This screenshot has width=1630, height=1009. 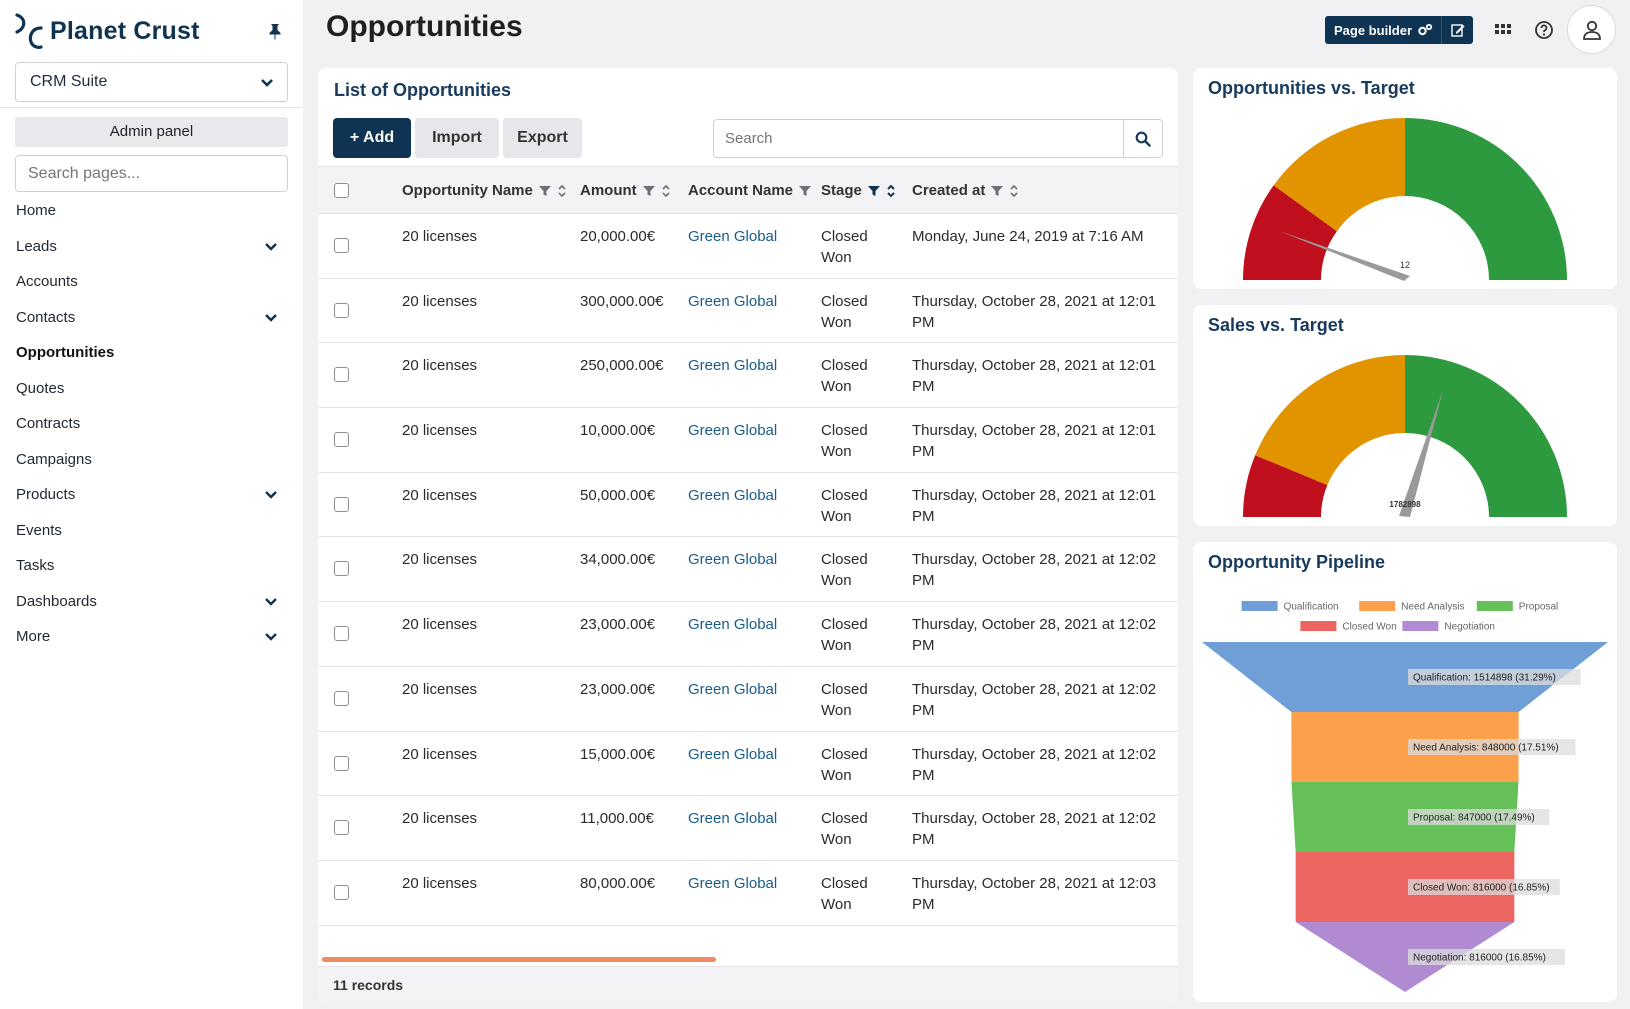 What do you see at coordinates (151, 132) in the screenshot?
I see `admin-panel-button: Admin panel` at bounding box center [151, 132].